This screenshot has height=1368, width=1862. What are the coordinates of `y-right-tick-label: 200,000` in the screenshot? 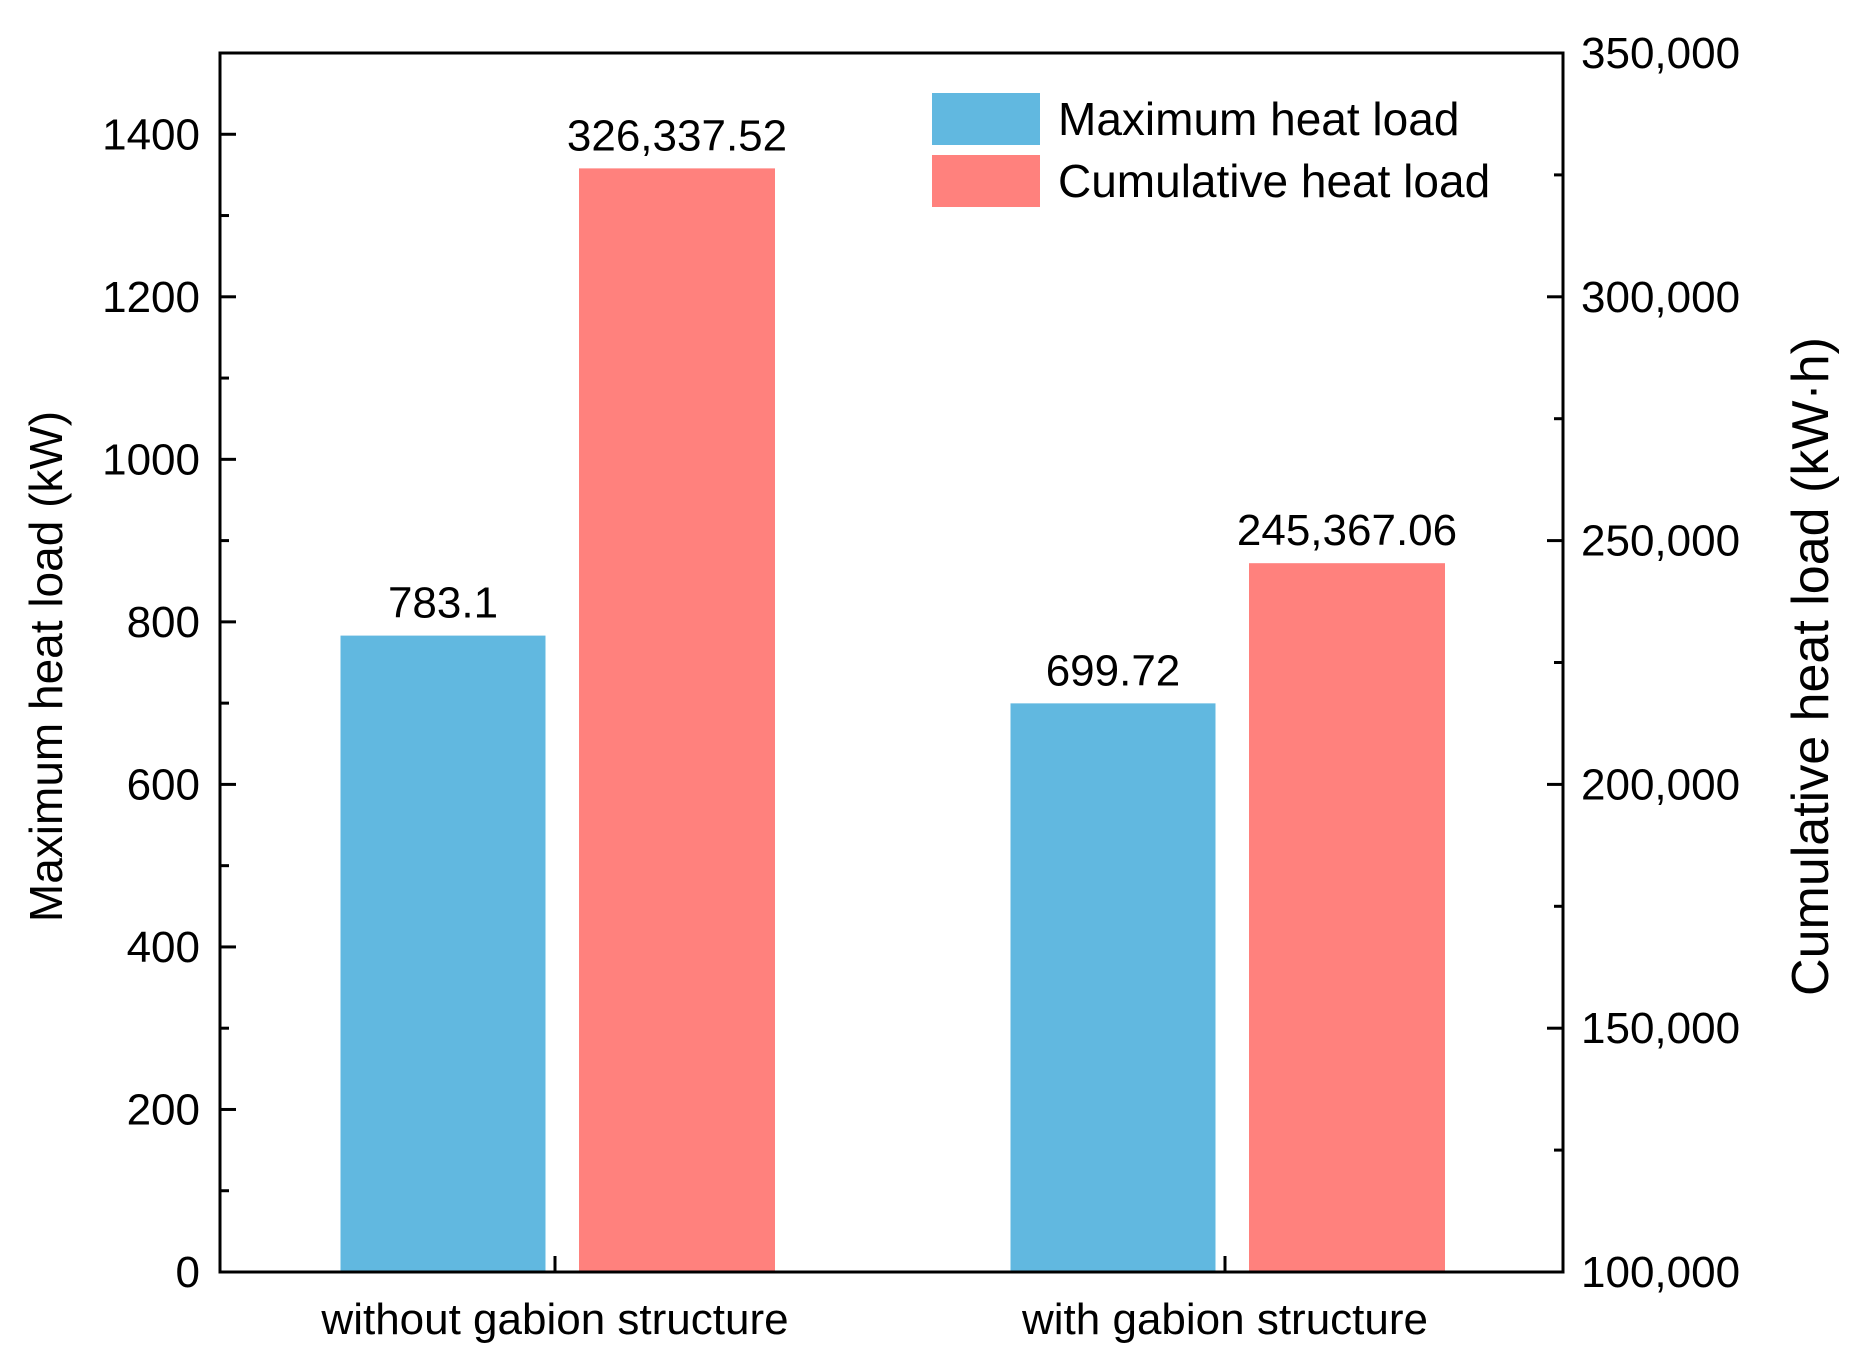 It's located at (1660, 784).